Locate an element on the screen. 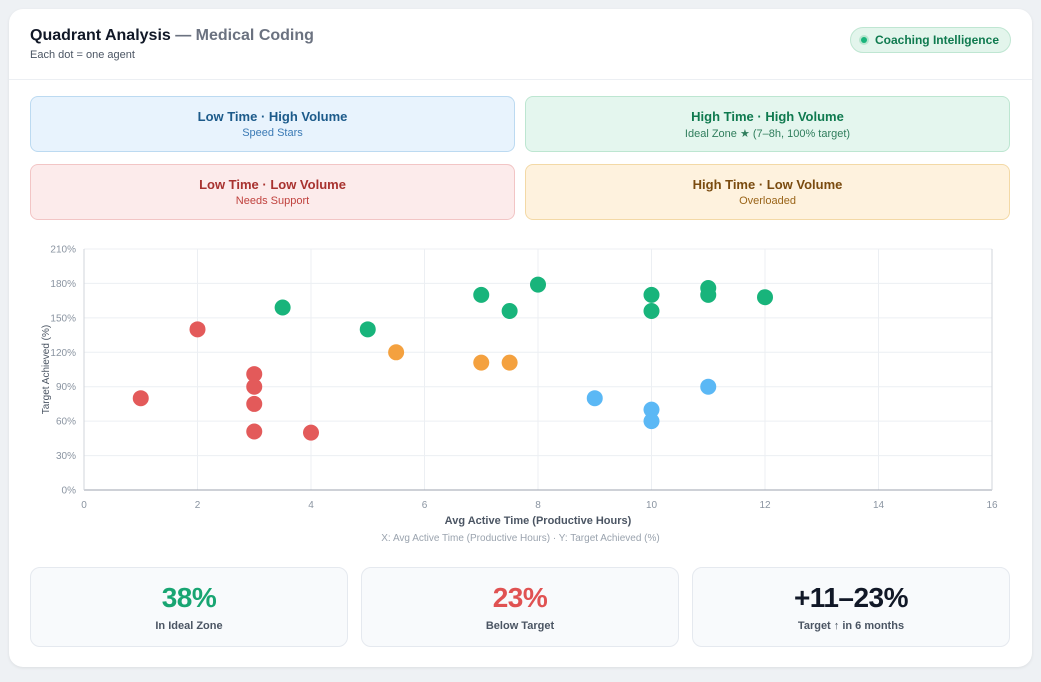  stat-label: Target ↑ in 6 months is located at coordinates (851, 626).